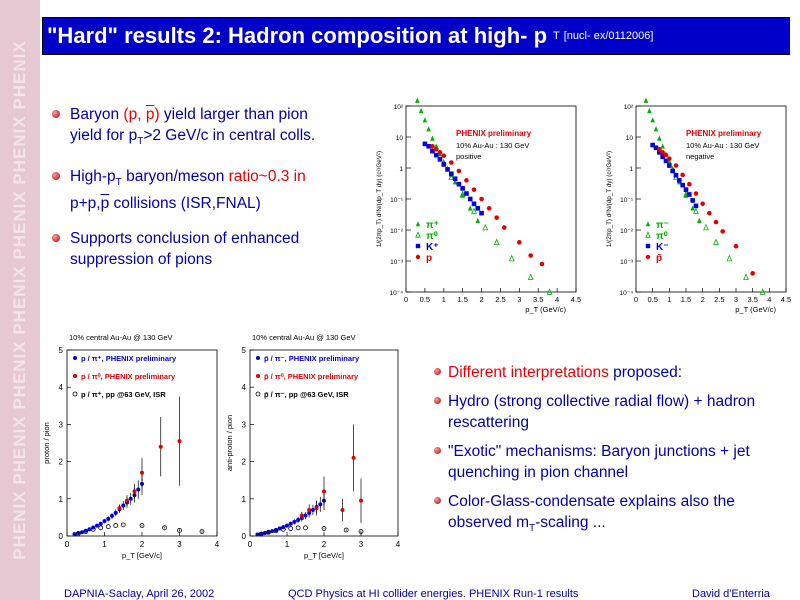 The image size is (800, 600). Describe the element at coordinates (379, 199) in the screenshot. I see `y-axis-label: 1/(2πp_T) d²N/(dp_T dy) (c²/GeV²)` at that location.